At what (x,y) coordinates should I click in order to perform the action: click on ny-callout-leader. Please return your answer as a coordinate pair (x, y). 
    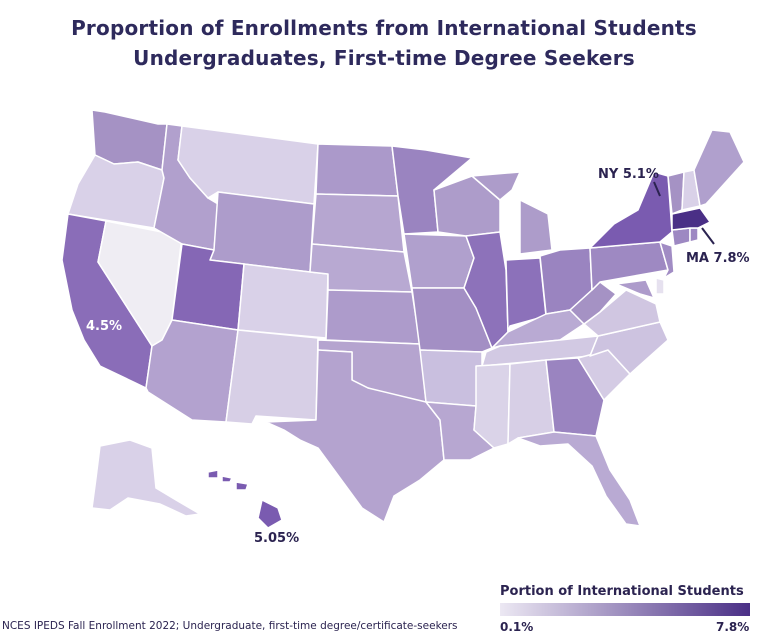
    Looking at the image, I should click on (657, 189).